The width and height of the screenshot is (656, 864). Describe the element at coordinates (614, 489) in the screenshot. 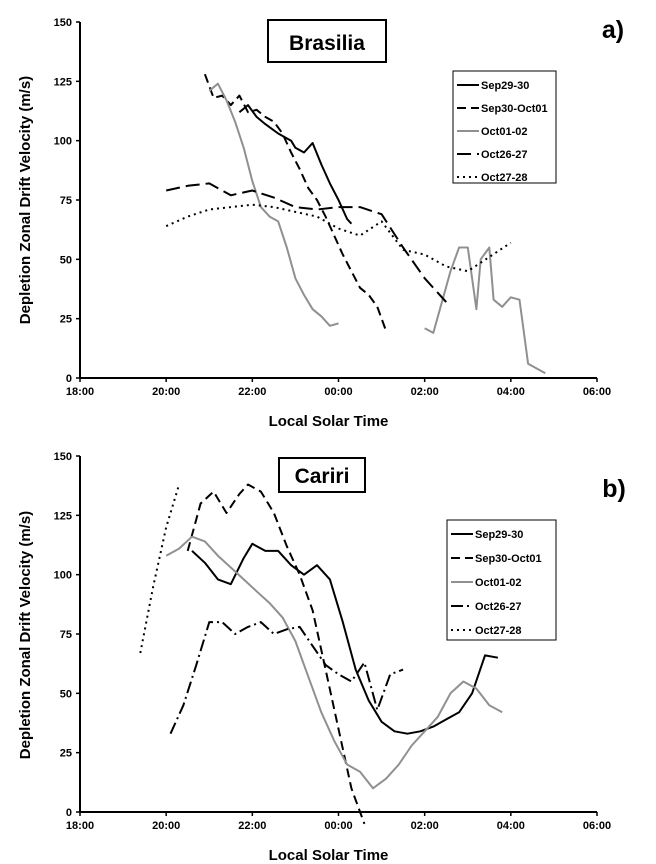

I see `panel-label: b)` at that location.